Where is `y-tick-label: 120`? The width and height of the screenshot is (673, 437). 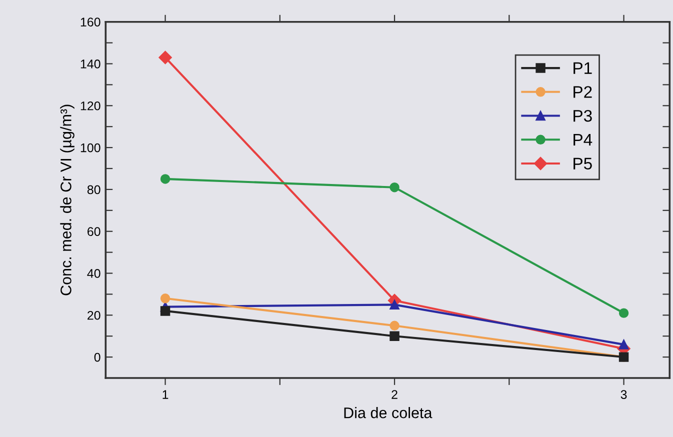 y-tick-label: 120 is located at coordinates (90, 105).